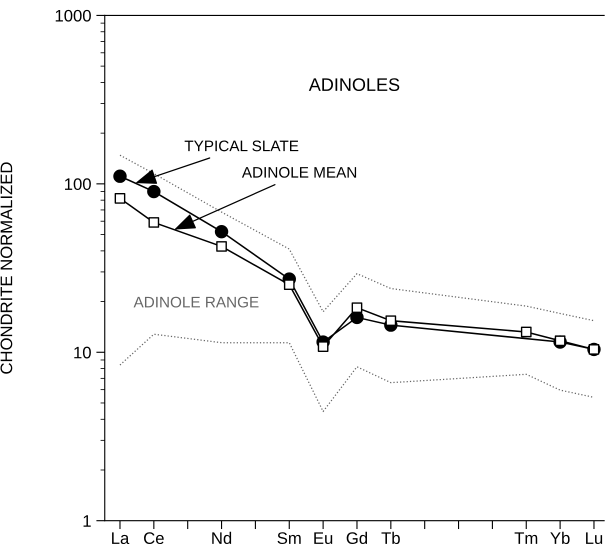 The width and height of the screenshot is (609, 551). I want to click on x-tick-label: Sm, so click(289, 538).